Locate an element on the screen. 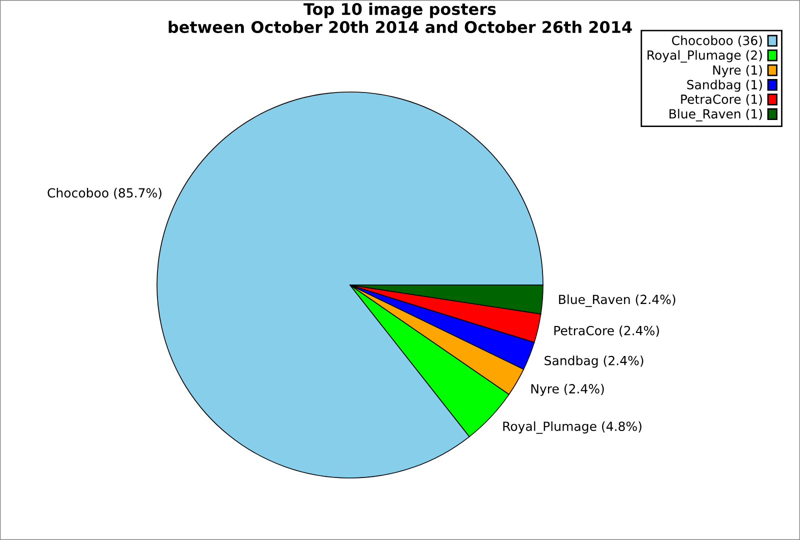 This screenshot has height=540, width=800. data-label: Royal_Plumage (4.8%) is located at coordinates (572, 427).